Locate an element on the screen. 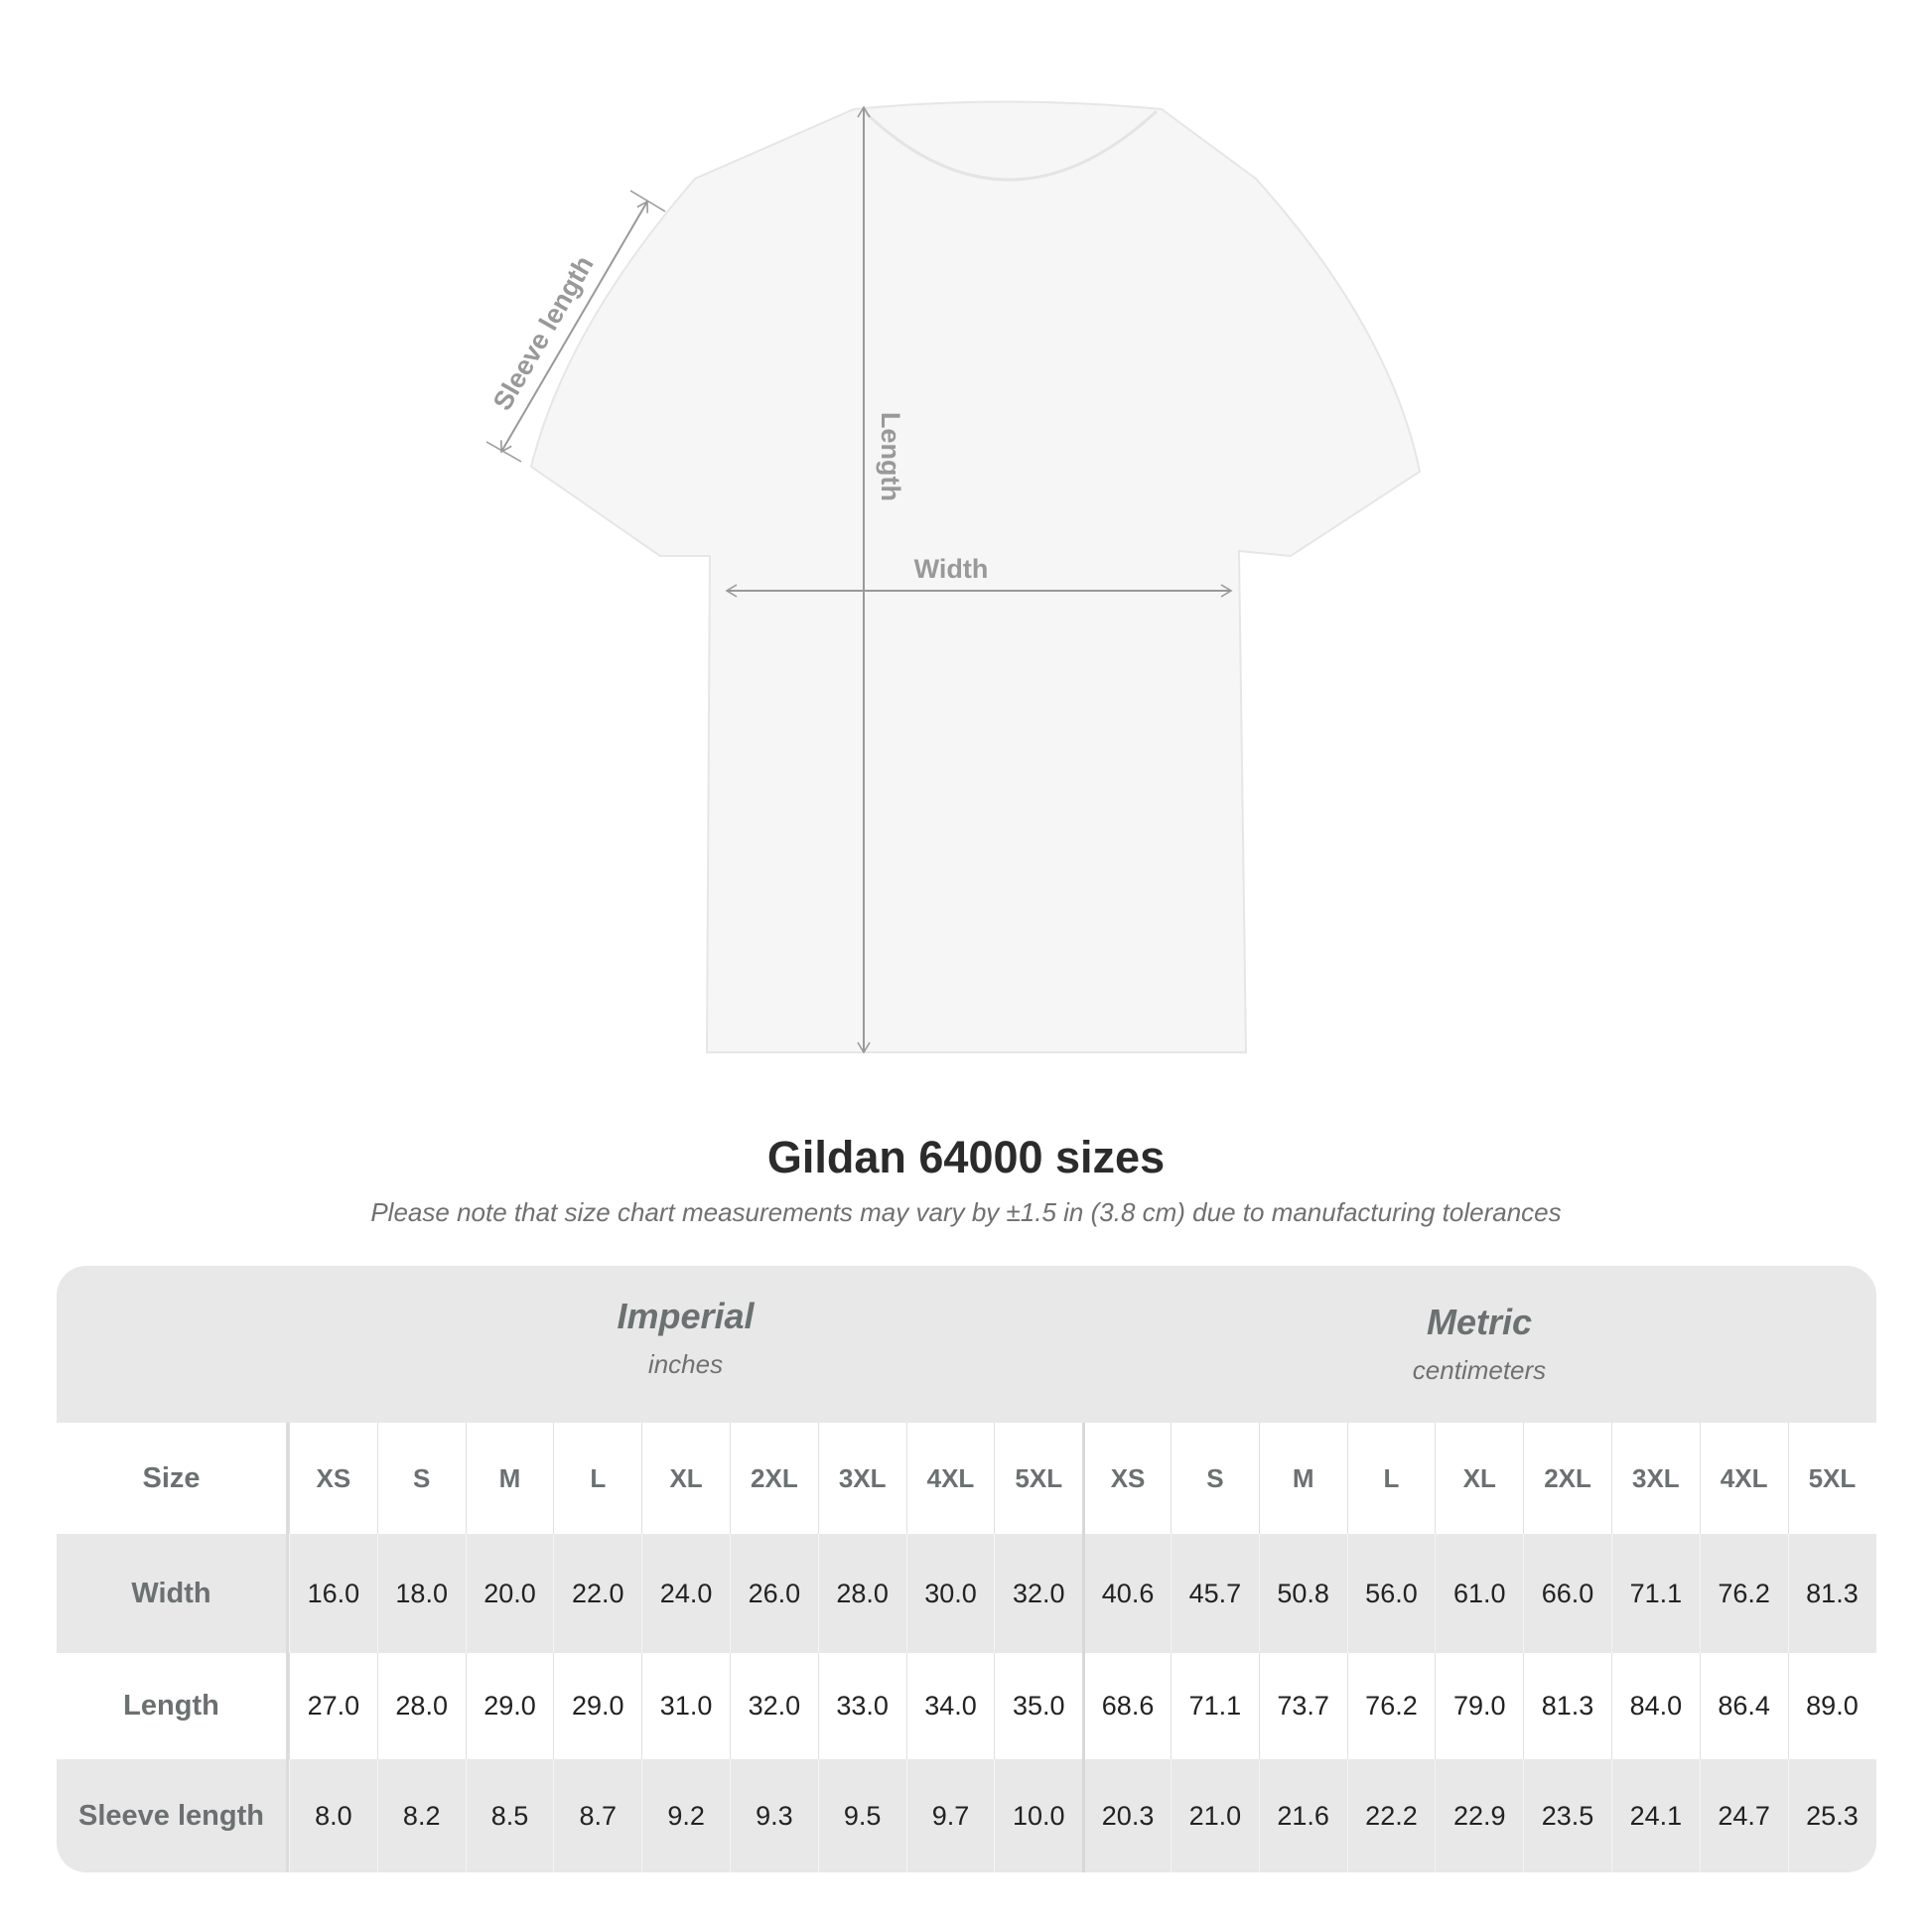 This screenshot has height=1932, width=1932. table-cell: 31.0 is located at coordinates (686, 1706).